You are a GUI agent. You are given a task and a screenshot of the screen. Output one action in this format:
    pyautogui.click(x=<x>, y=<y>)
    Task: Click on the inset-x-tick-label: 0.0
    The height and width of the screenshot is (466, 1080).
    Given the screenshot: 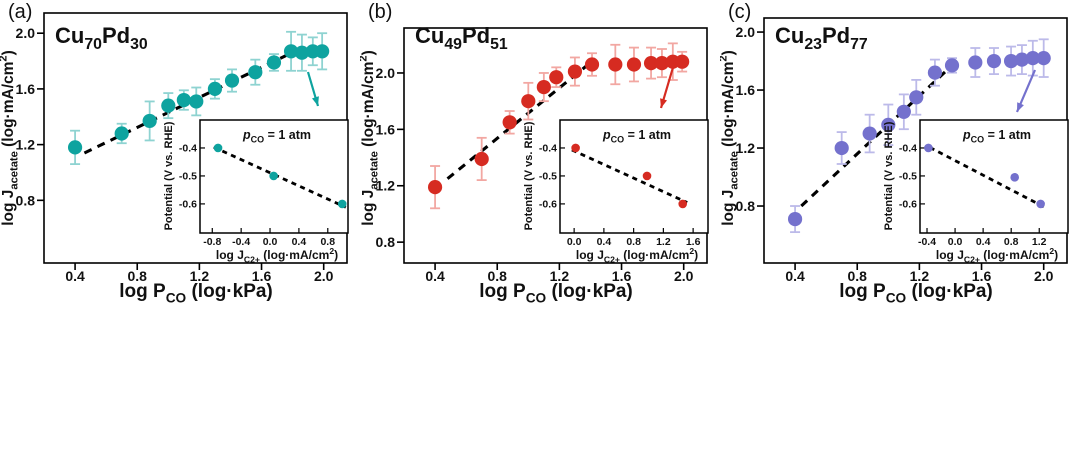 What is the action you would take?
    pyautogui.click(x=270, y=242)
    